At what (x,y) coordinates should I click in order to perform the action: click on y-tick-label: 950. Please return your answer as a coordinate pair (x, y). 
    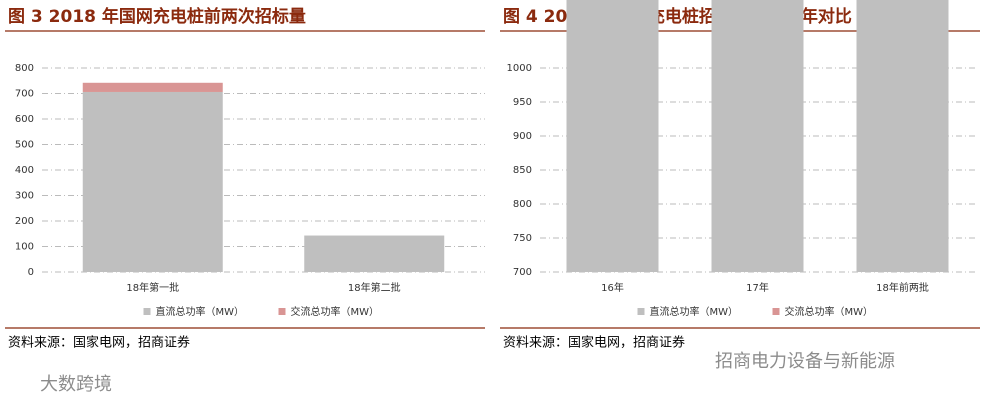
    Looking at the image, I should click on (522, 102).